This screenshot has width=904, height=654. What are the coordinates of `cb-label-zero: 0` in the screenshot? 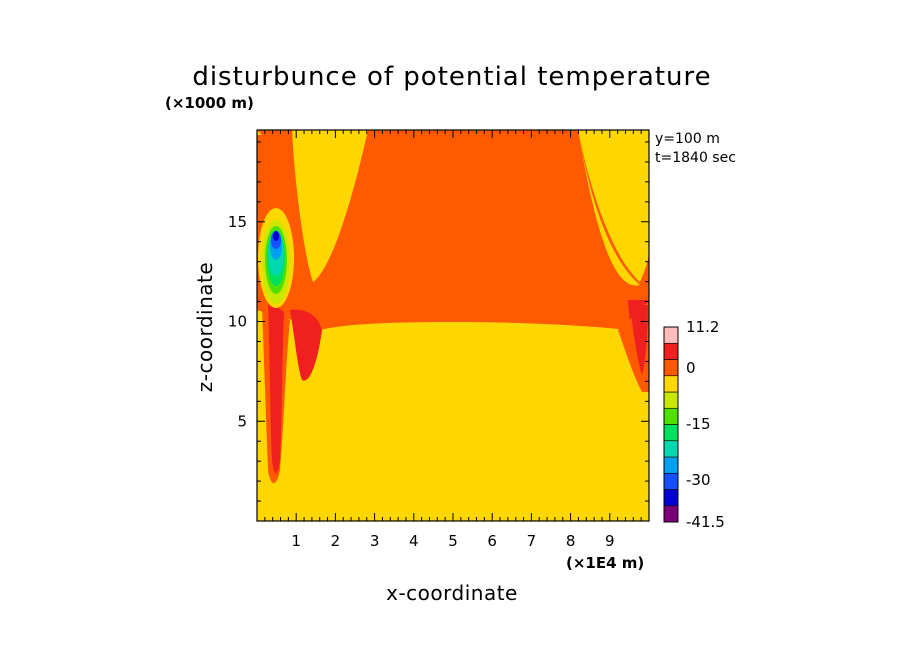 It's located at (691, 368).